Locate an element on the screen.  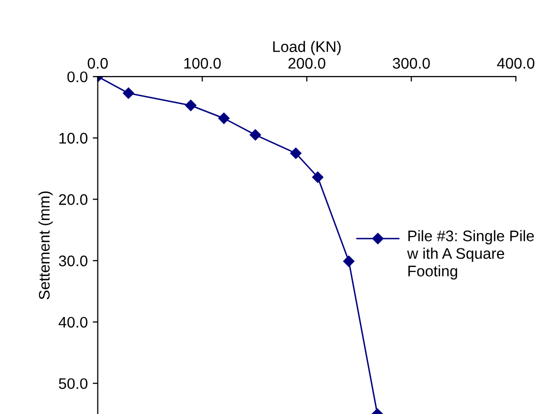
y-tick-label: 20.0 is located at coordinates (73, 199).